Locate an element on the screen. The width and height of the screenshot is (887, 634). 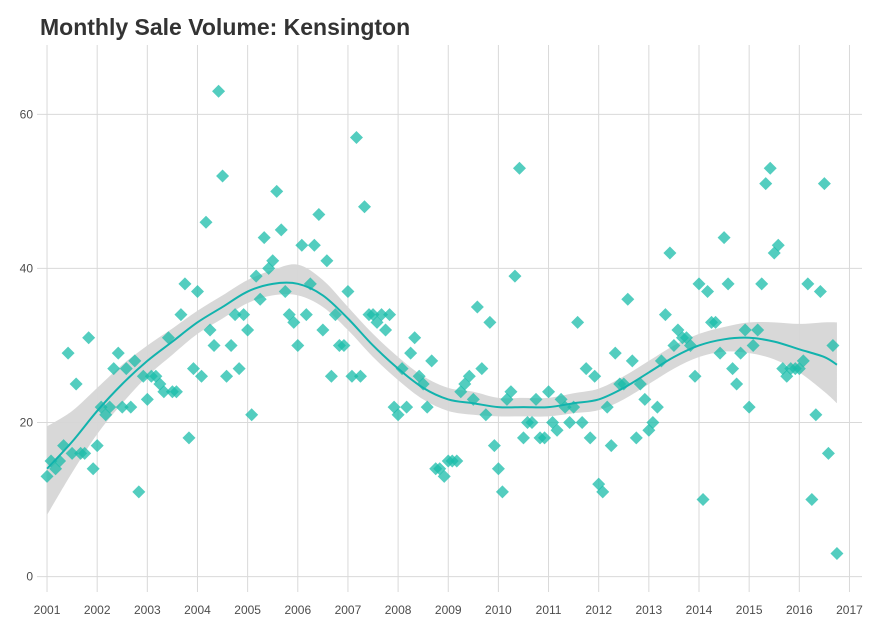
y-tick-label: 0 is located at coordinates (29, 577).